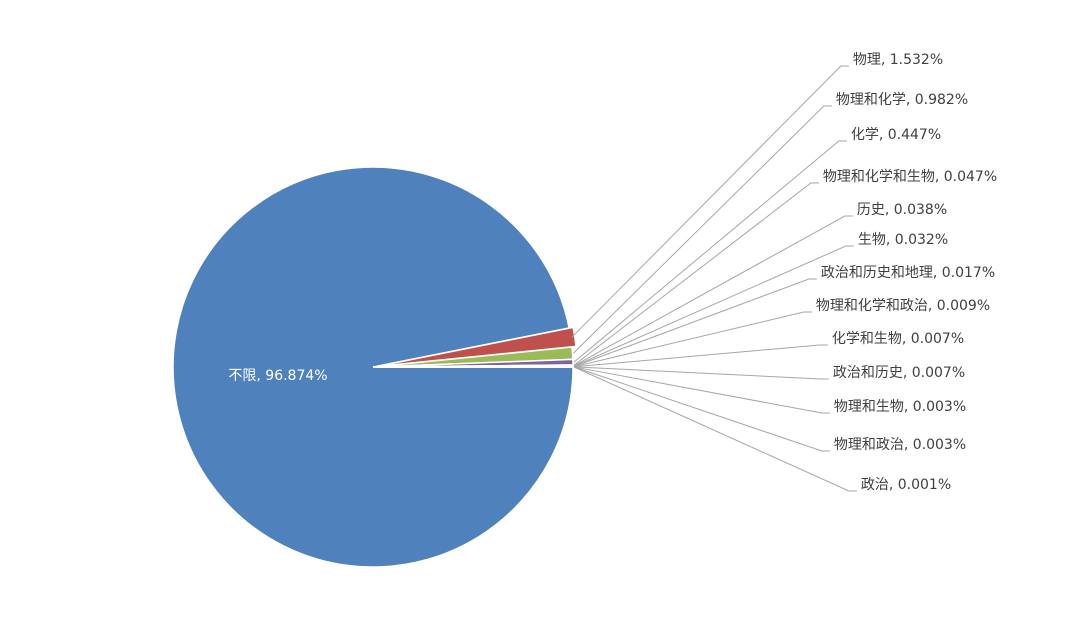 Image resolution: width=1080 pixels, height=634 pixels. I want to click on data-label: 历史, 0.038%, so click(902, 210).